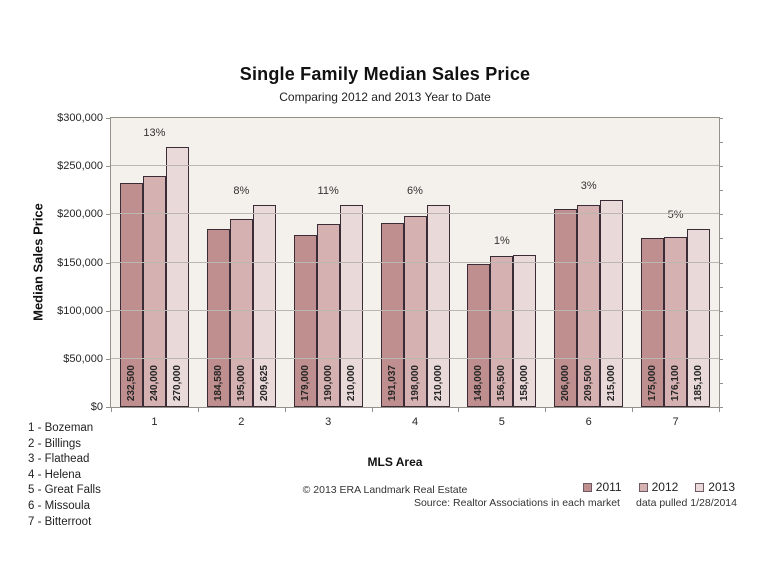  What do you see at coordinates (351, 305) in the screenshot?
I see `bar-2013-area-3: 210,000` at bounding box center [351, 305].